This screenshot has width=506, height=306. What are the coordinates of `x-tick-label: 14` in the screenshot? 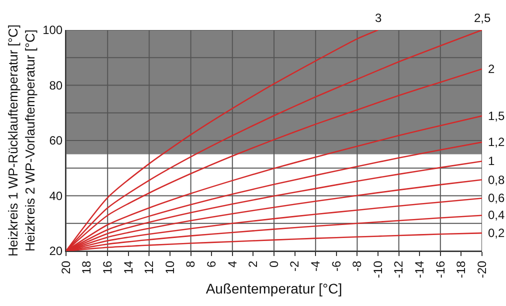 It's located at (128, 267).